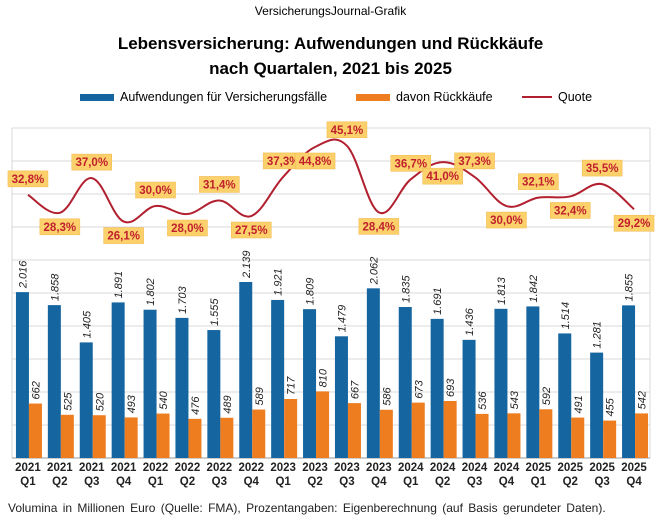  I want to click on data-label-aufwendungen: 1.555, so click(215, 312).